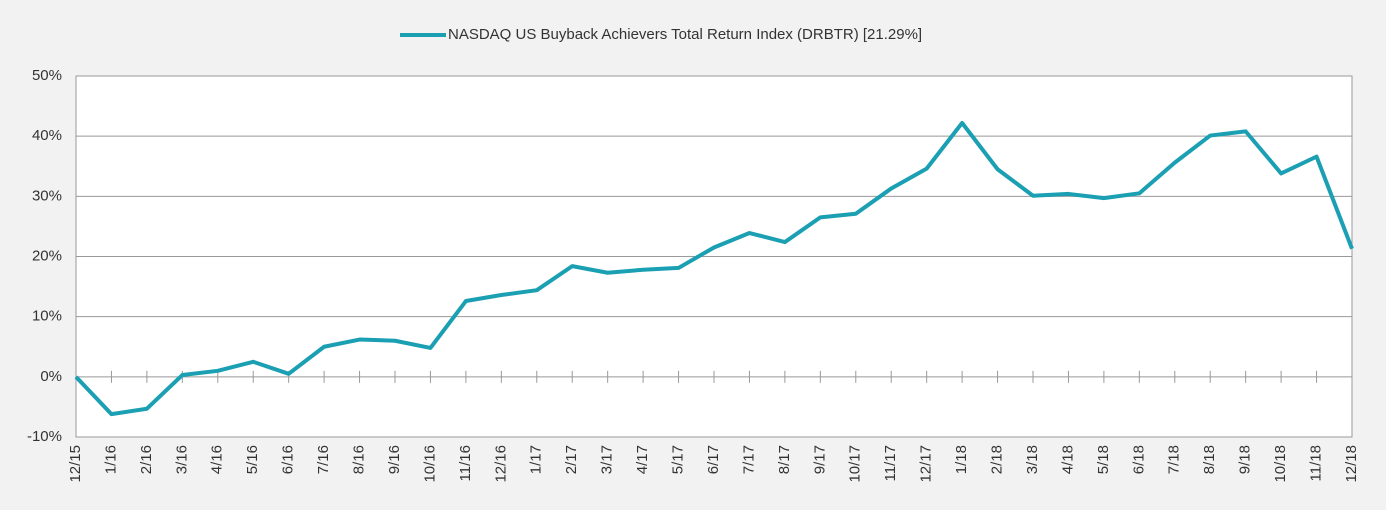  I want to click on x-tick-label: 3/17, so click(607, 459).